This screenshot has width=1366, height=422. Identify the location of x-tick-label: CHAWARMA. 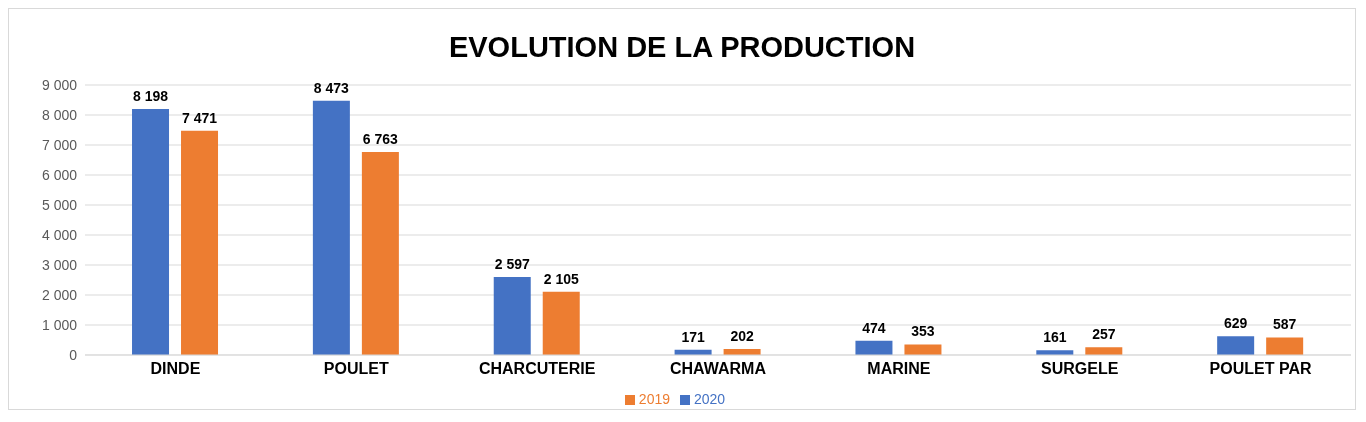
(718, 369).